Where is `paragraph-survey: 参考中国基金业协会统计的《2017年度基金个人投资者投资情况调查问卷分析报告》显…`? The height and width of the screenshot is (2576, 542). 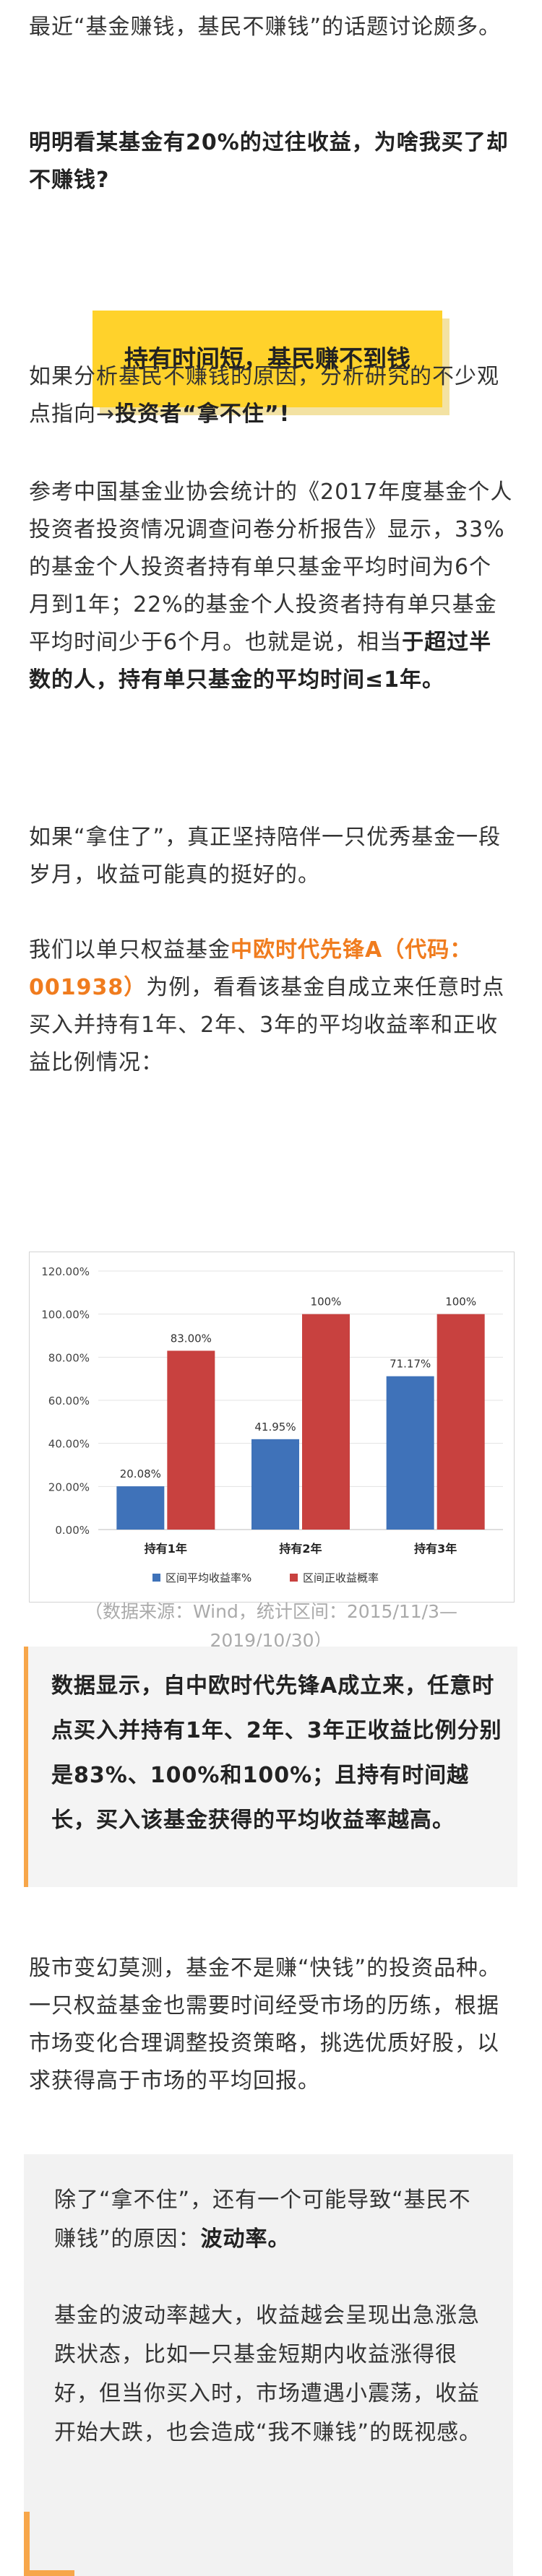 paragraph-survey: 参考中国基金业协会统计的《2017年度基金个人投资者投资情况调查问卷分析报告》显… is located at coordinates (271, 586).